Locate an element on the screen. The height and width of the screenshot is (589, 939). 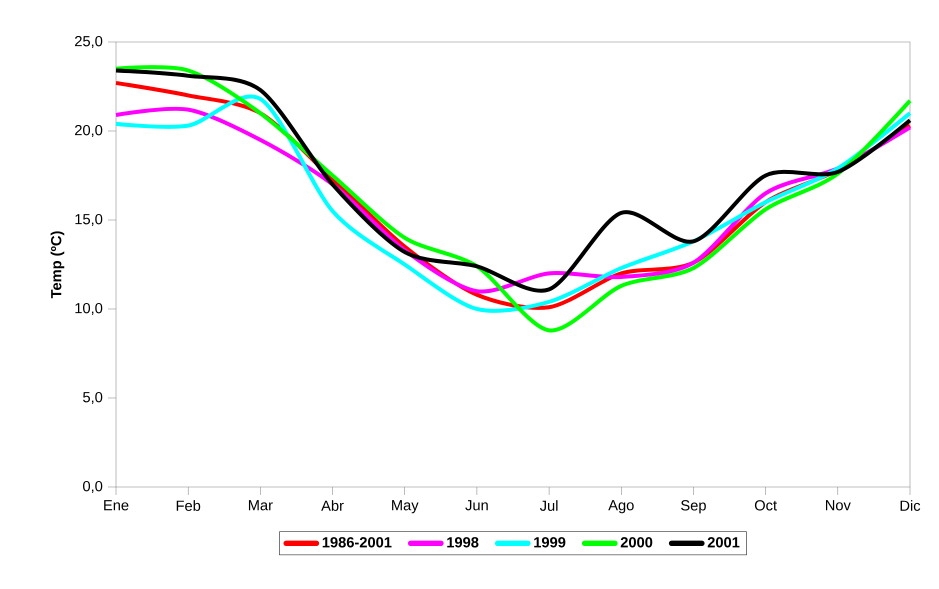
x-tick-label: Nov is located at coordinates (838, 505).